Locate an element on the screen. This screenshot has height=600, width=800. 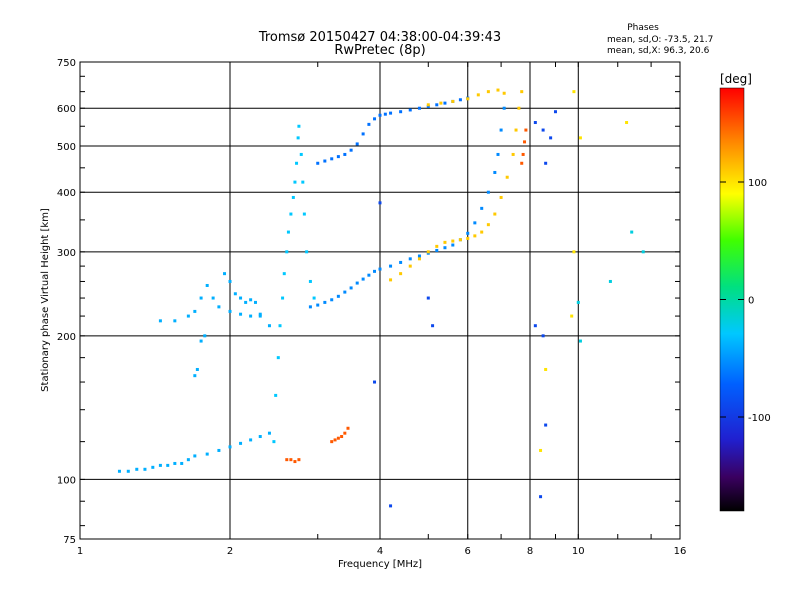
x-tick-label: 2 is located at coordinates (230, 551).